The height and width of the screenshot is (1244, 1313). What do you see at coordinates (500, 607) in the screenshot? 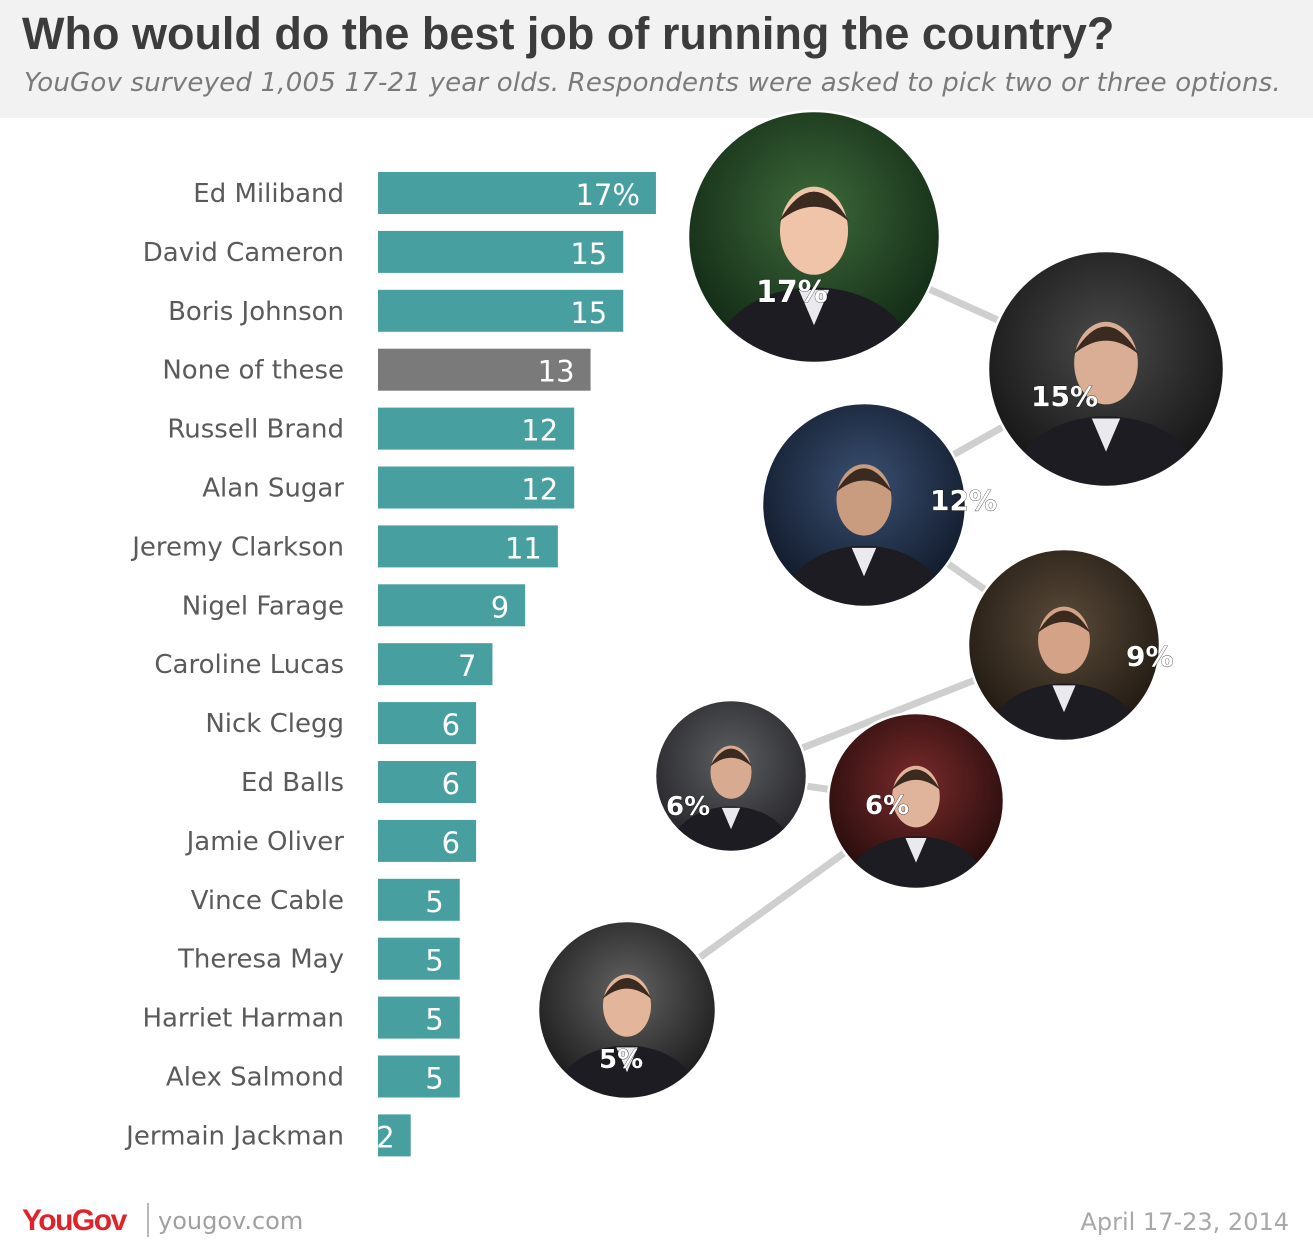
I see `value-label-nigel-farage: 9` at bounding box center [500, 607].